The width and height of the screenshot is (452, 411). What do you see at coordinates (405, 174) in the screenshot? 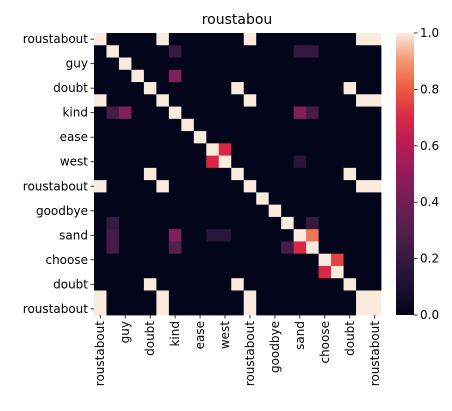
I see `colorbar` at bounding box center [405, 174].